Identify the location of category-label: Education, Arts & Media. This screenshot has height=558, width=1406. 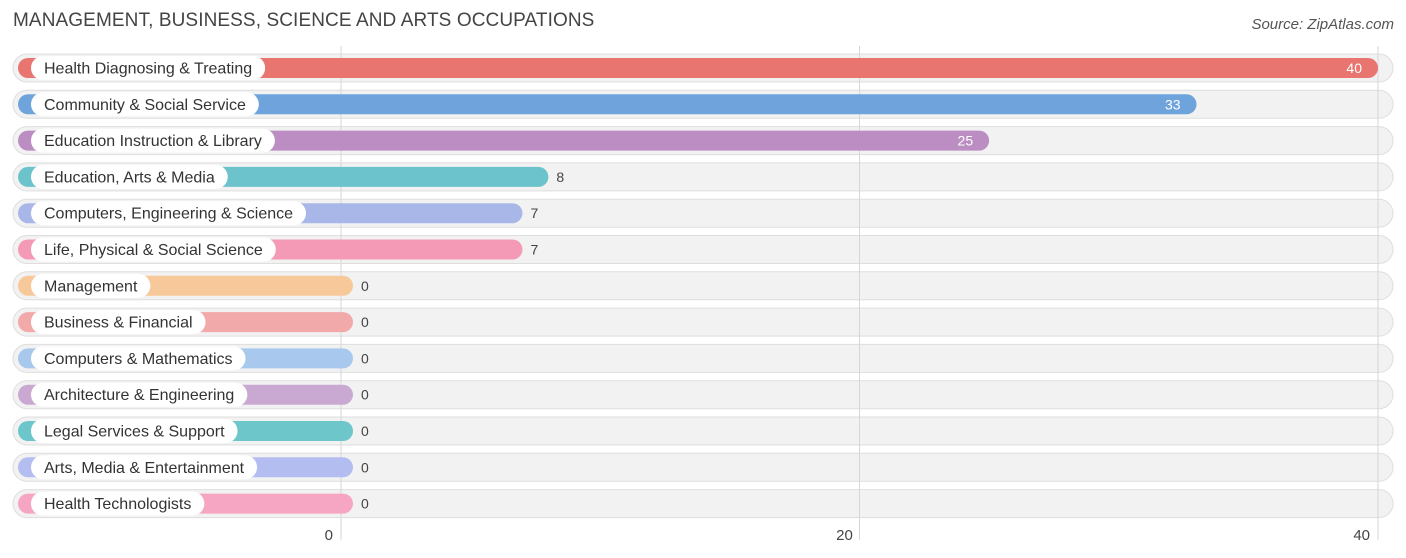
(129, 177).